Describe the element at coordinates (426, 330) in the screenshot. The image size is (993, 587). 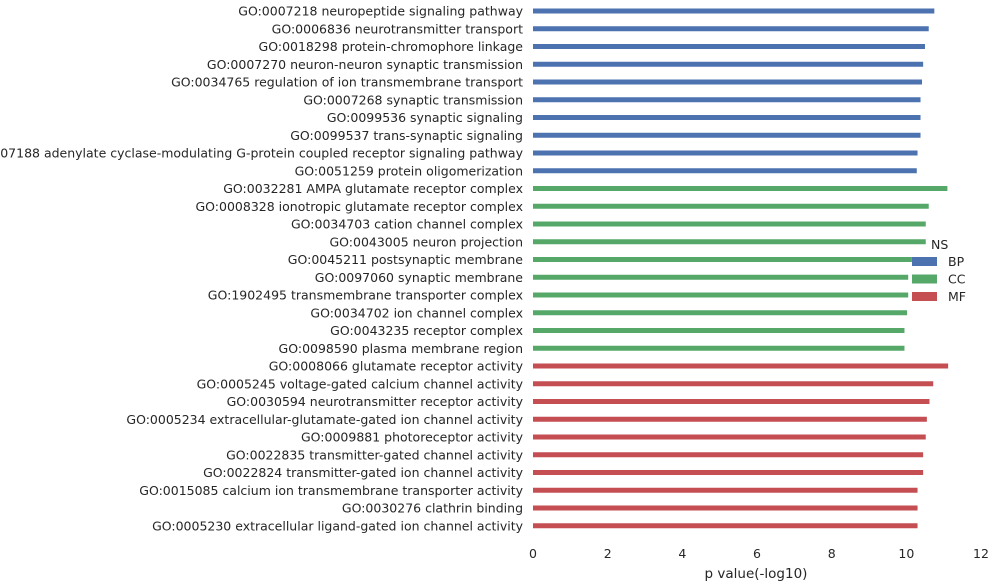
I see `category-label: GO:0043235 receptor complex` at that location.